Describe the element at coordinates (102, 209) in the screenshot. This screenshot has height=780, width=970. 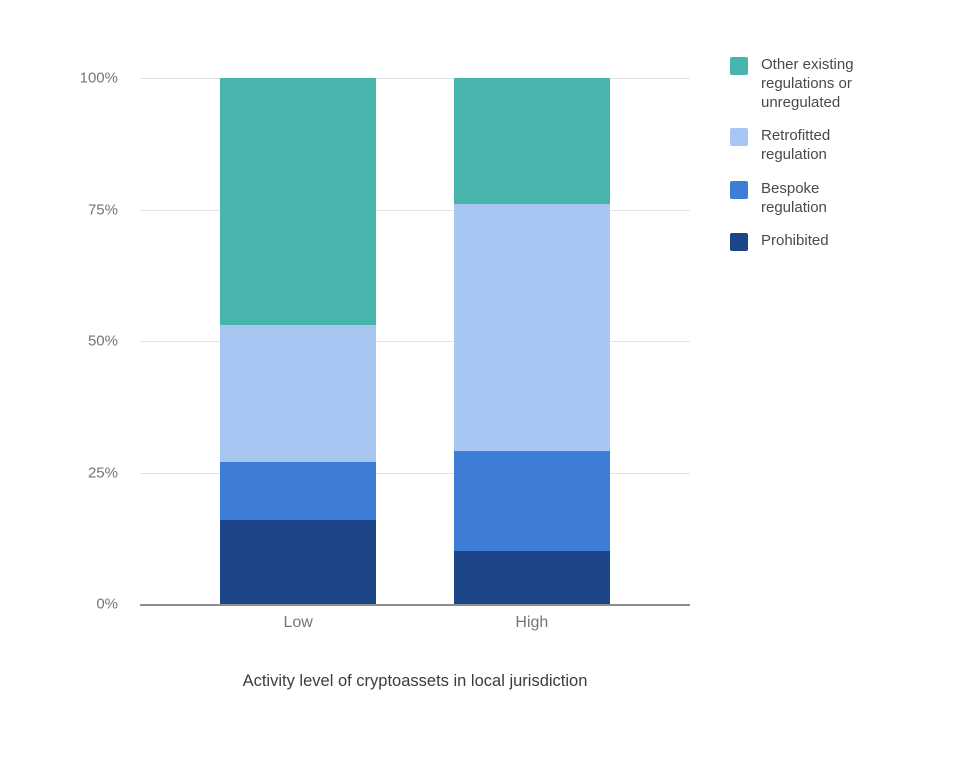
I see `y-tick-label: 75%` at that location.